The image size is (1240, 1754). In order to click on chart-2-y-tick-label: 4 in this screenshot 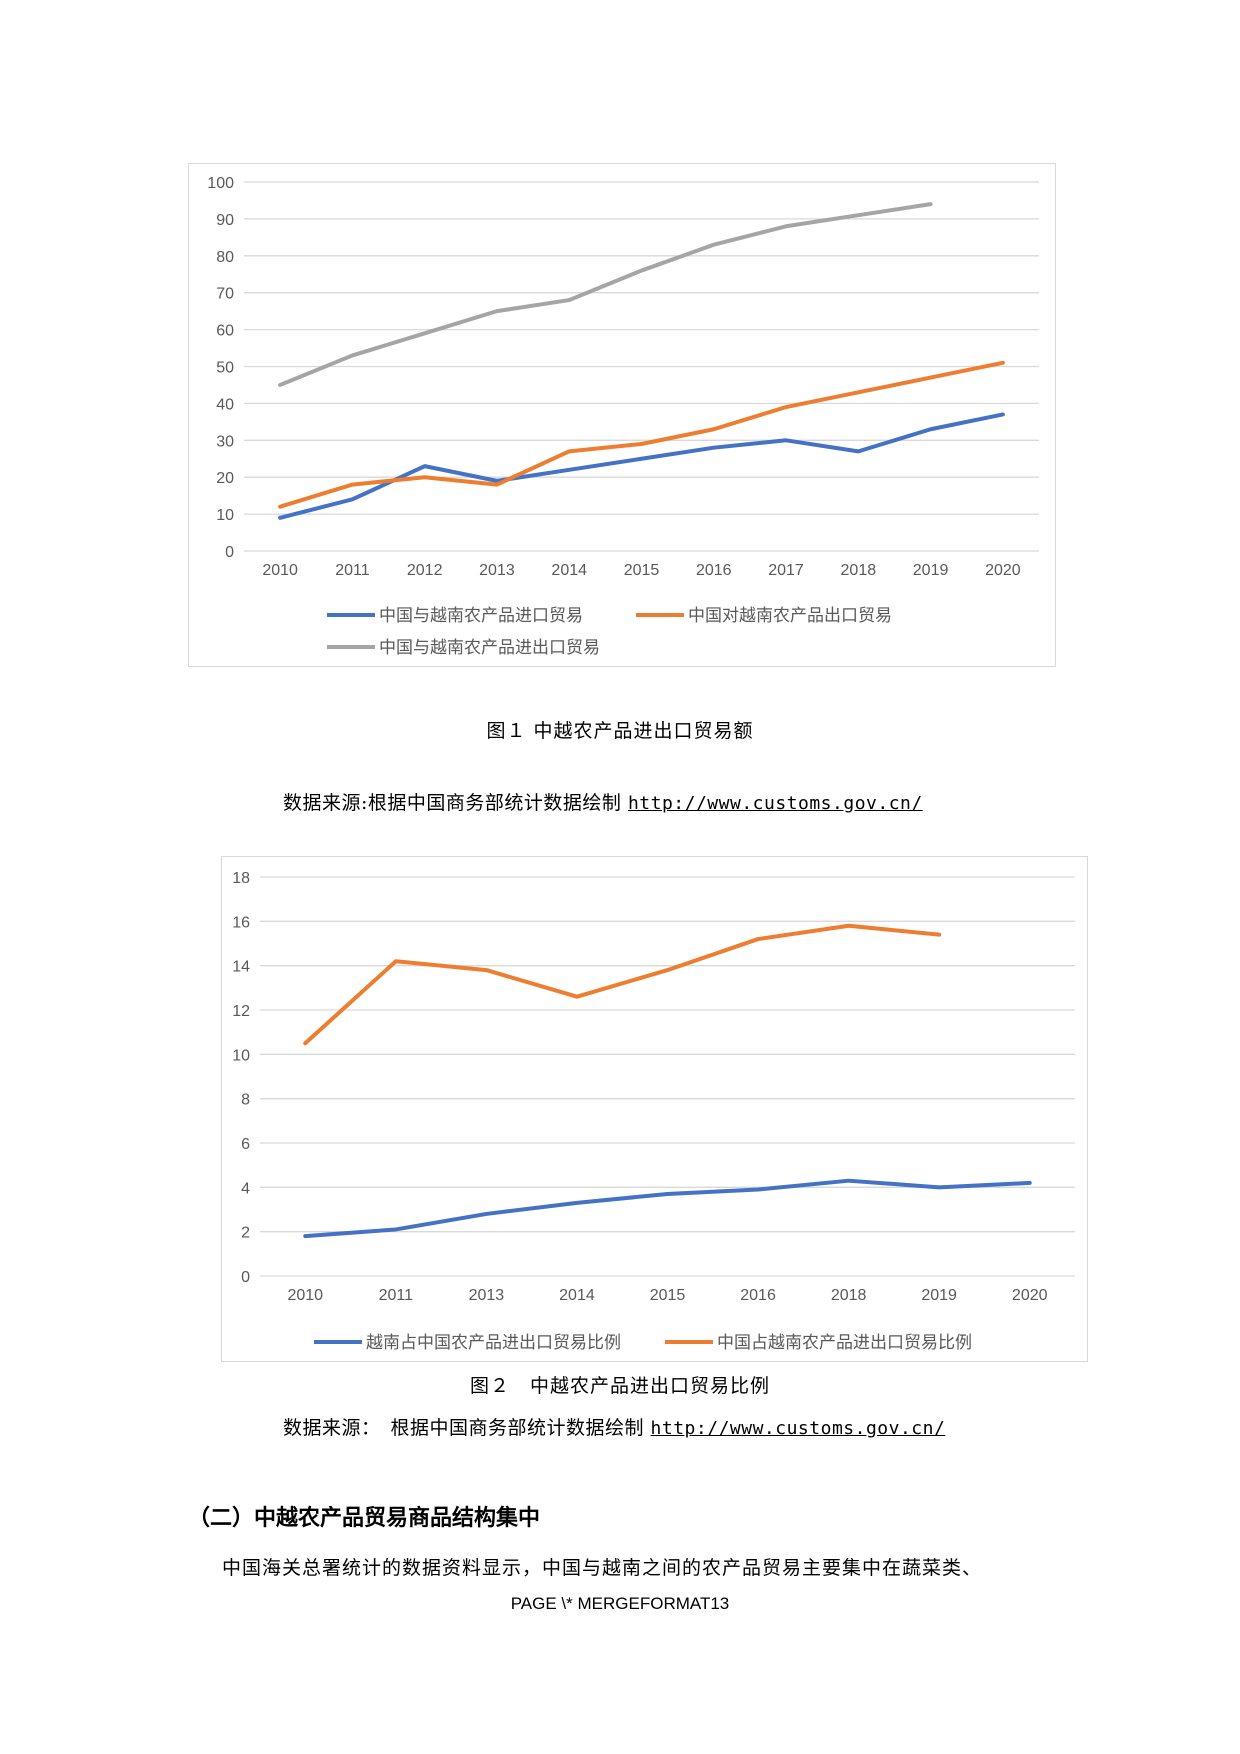, I will do `click(245, 1188)`.